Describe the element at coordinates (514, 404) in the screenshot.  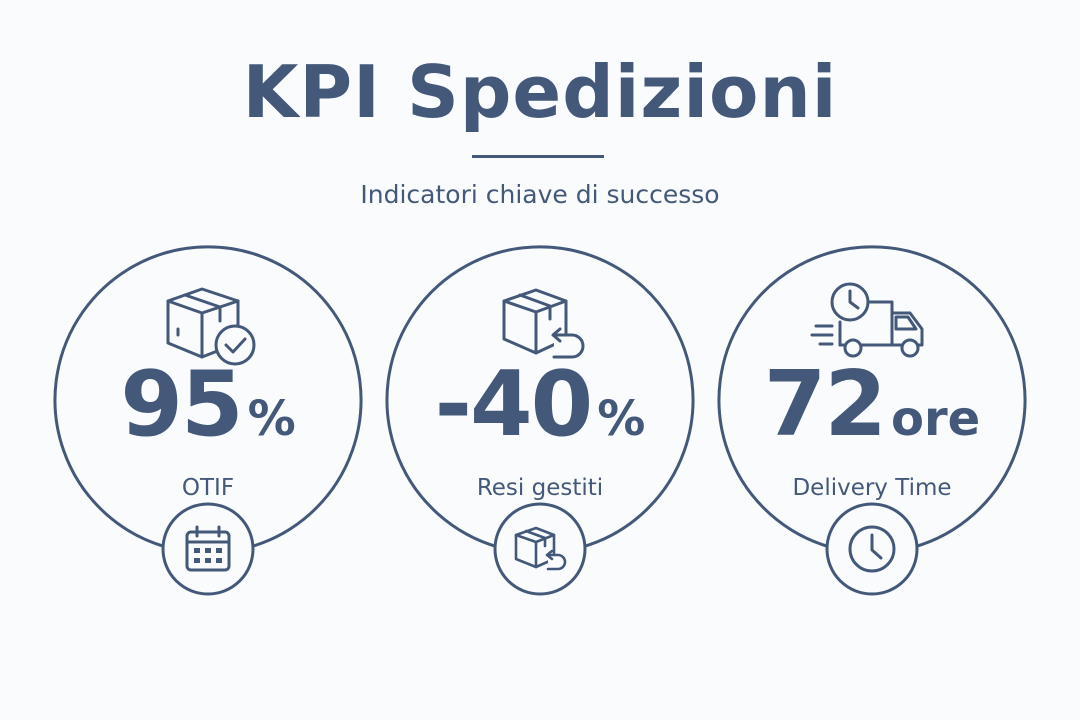
I see `kpi-value: -40` at that location.